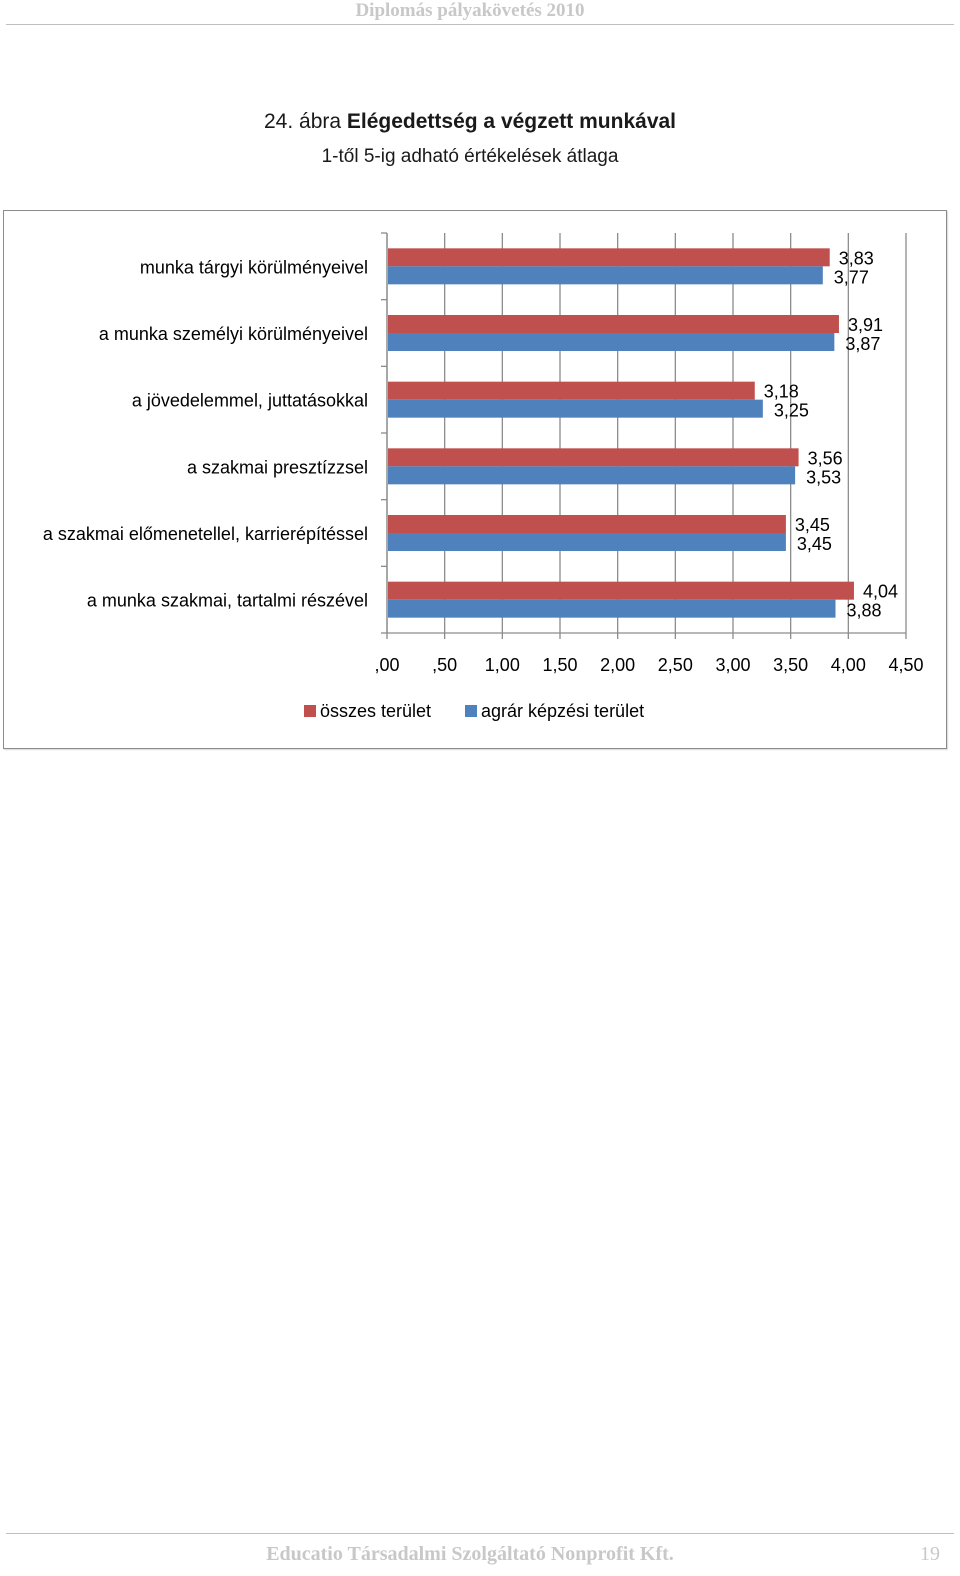  Describe the element at coordinates (732, 665) in the screenshot. I see `x-tick-label: 3,00` at that location.